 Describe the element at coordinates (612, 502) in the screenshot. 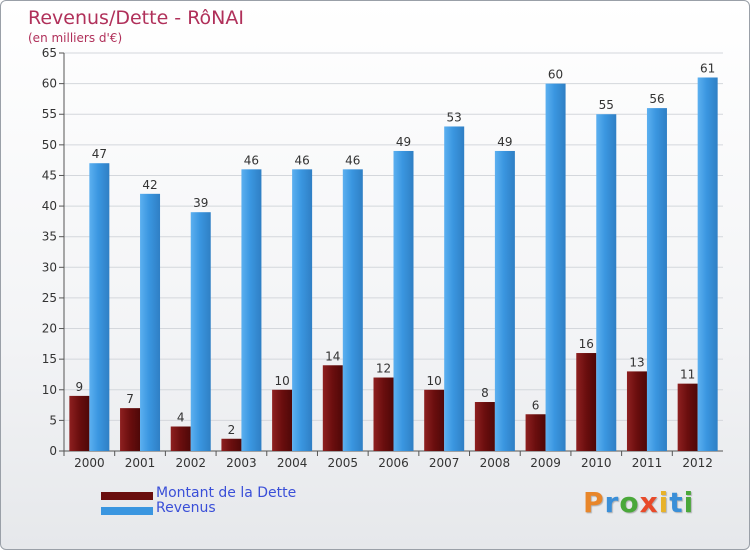

I see `logo-letter: r` at that location.